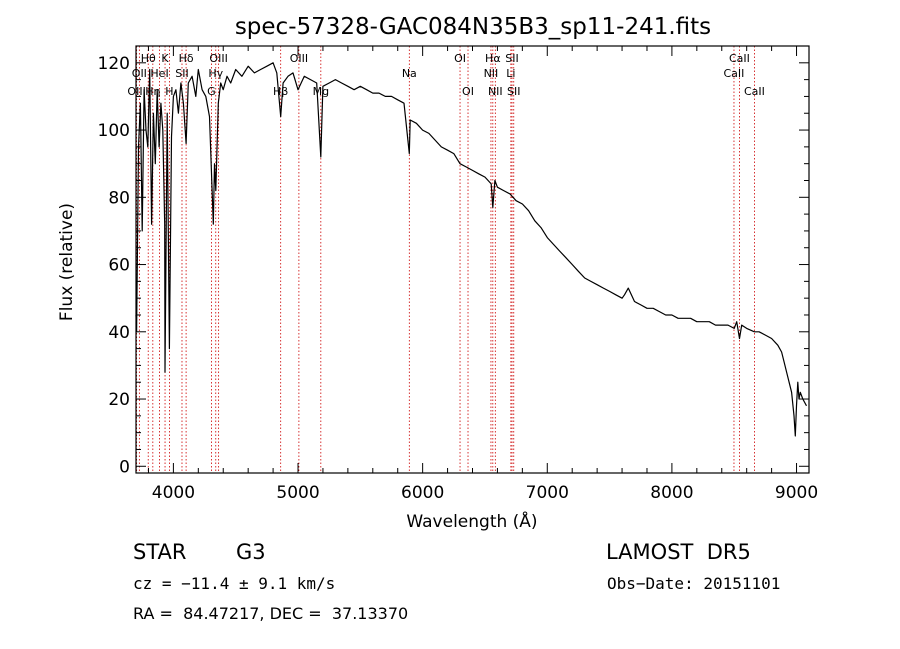 Image resolution: width=900 pixels, height=649 pixels. What do you see at coordinates (471, 521) in the screenshot?
I see `x-axis-label: Wavelength (Å)` at bounding box center [471, 521].